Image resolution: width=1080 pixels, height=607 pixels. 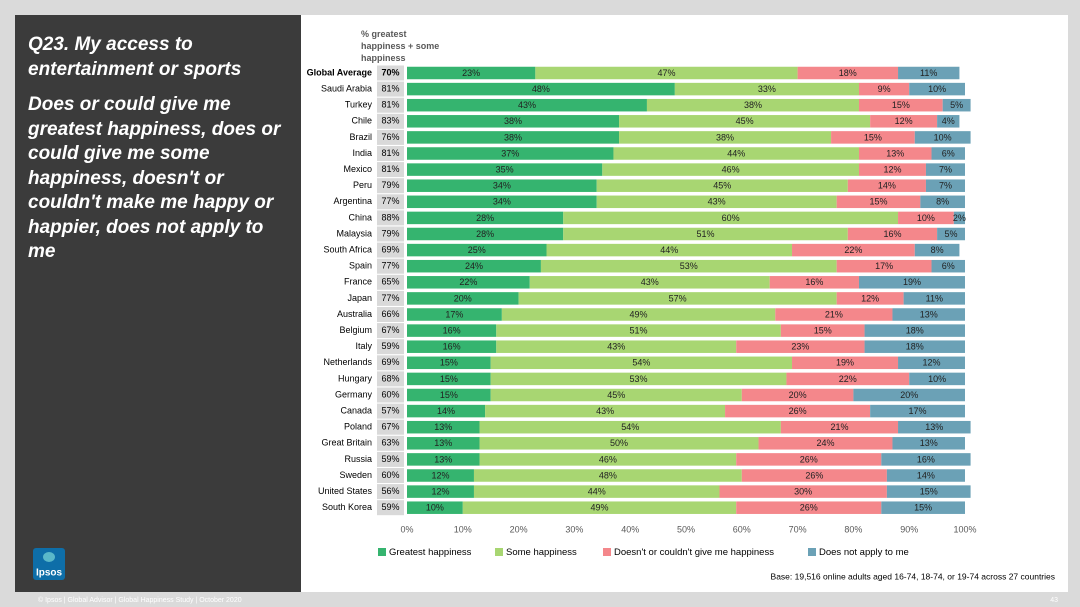 I want to click on bar-label: 21%, so click(x=839, y=427).